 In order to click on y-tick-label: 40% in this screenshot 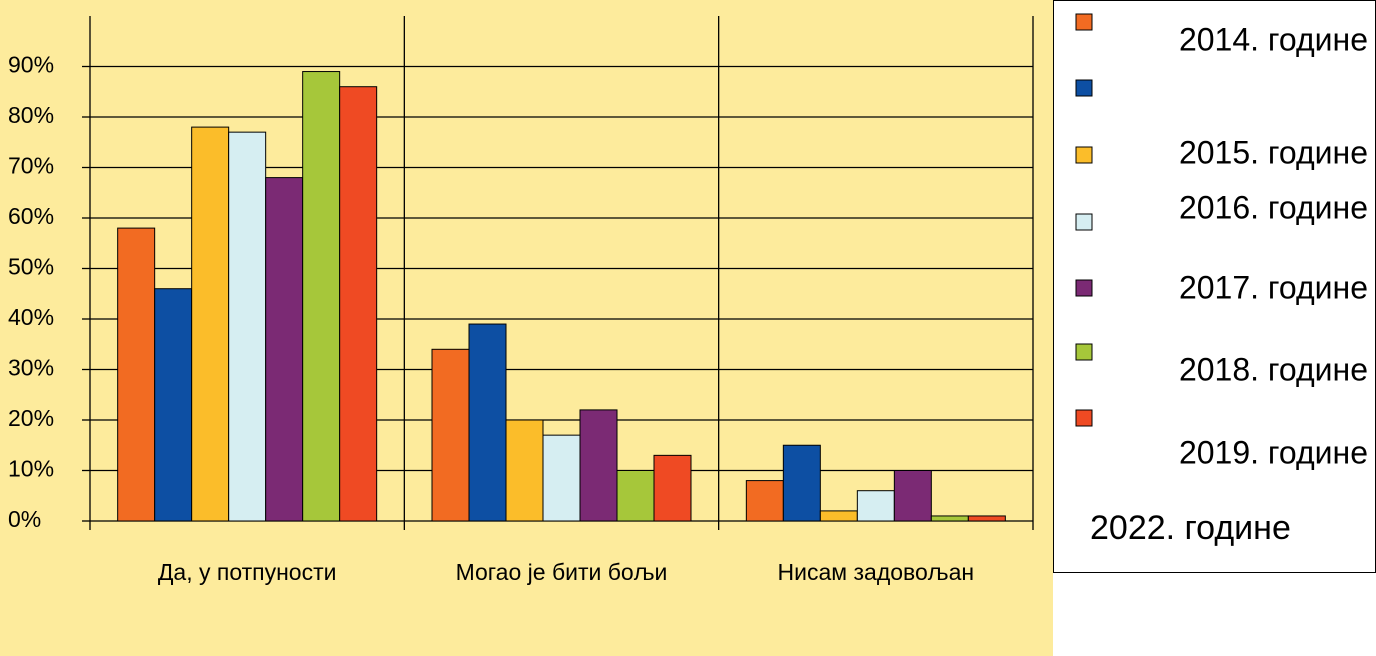, I will do `click(31, 317)`.